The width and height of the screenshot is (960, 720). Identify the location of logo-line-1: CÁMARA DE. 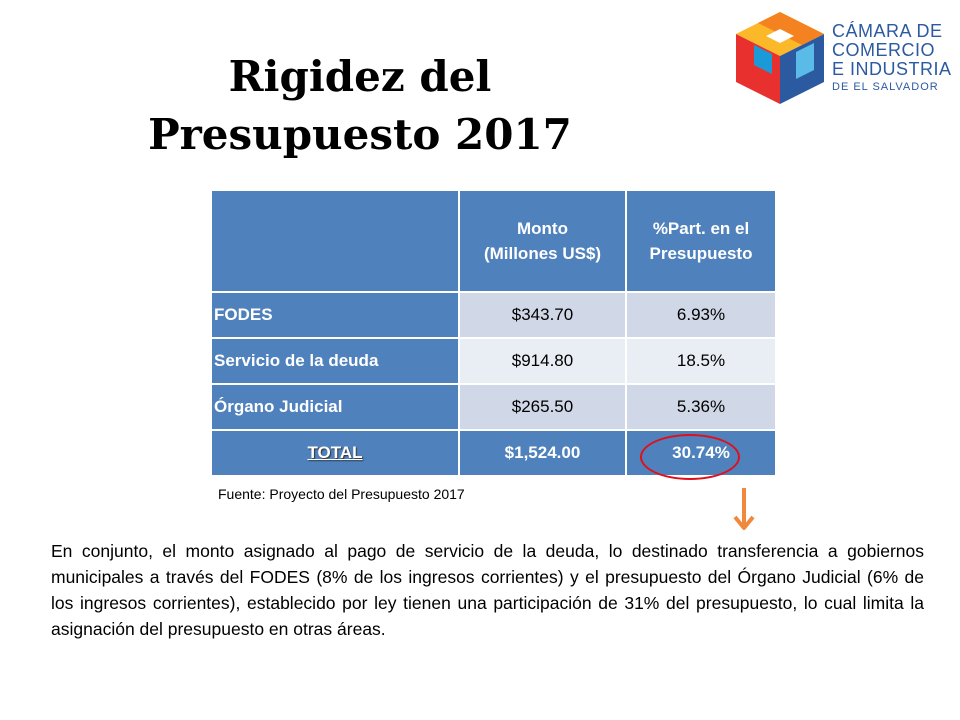
(887, 31).